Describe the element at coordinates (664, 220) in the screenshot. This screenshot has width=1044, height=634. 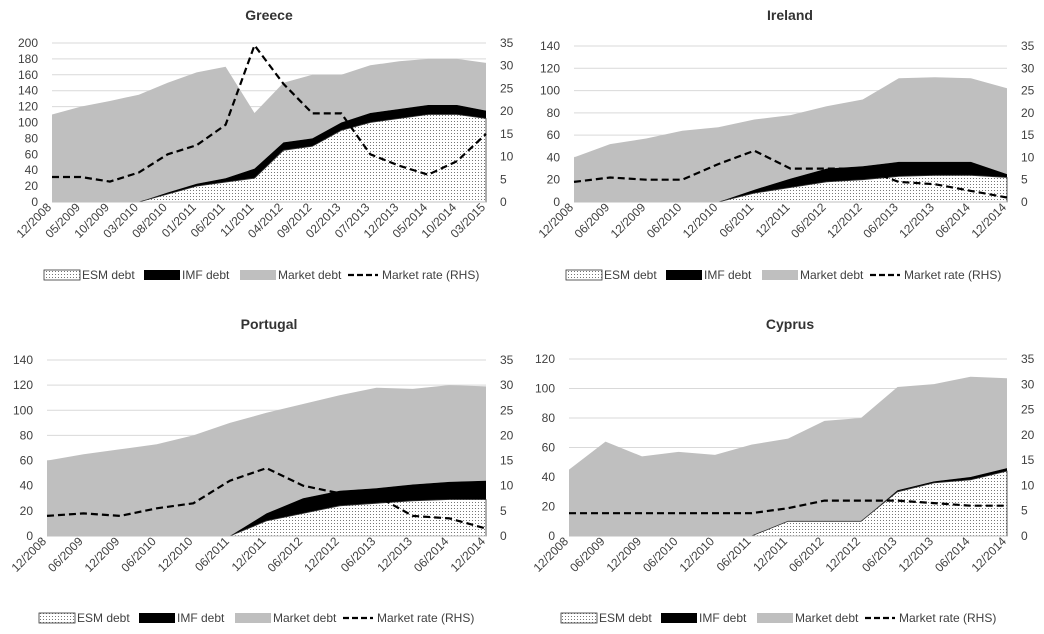
I see `x-tick-label: 06/2010` at that location.